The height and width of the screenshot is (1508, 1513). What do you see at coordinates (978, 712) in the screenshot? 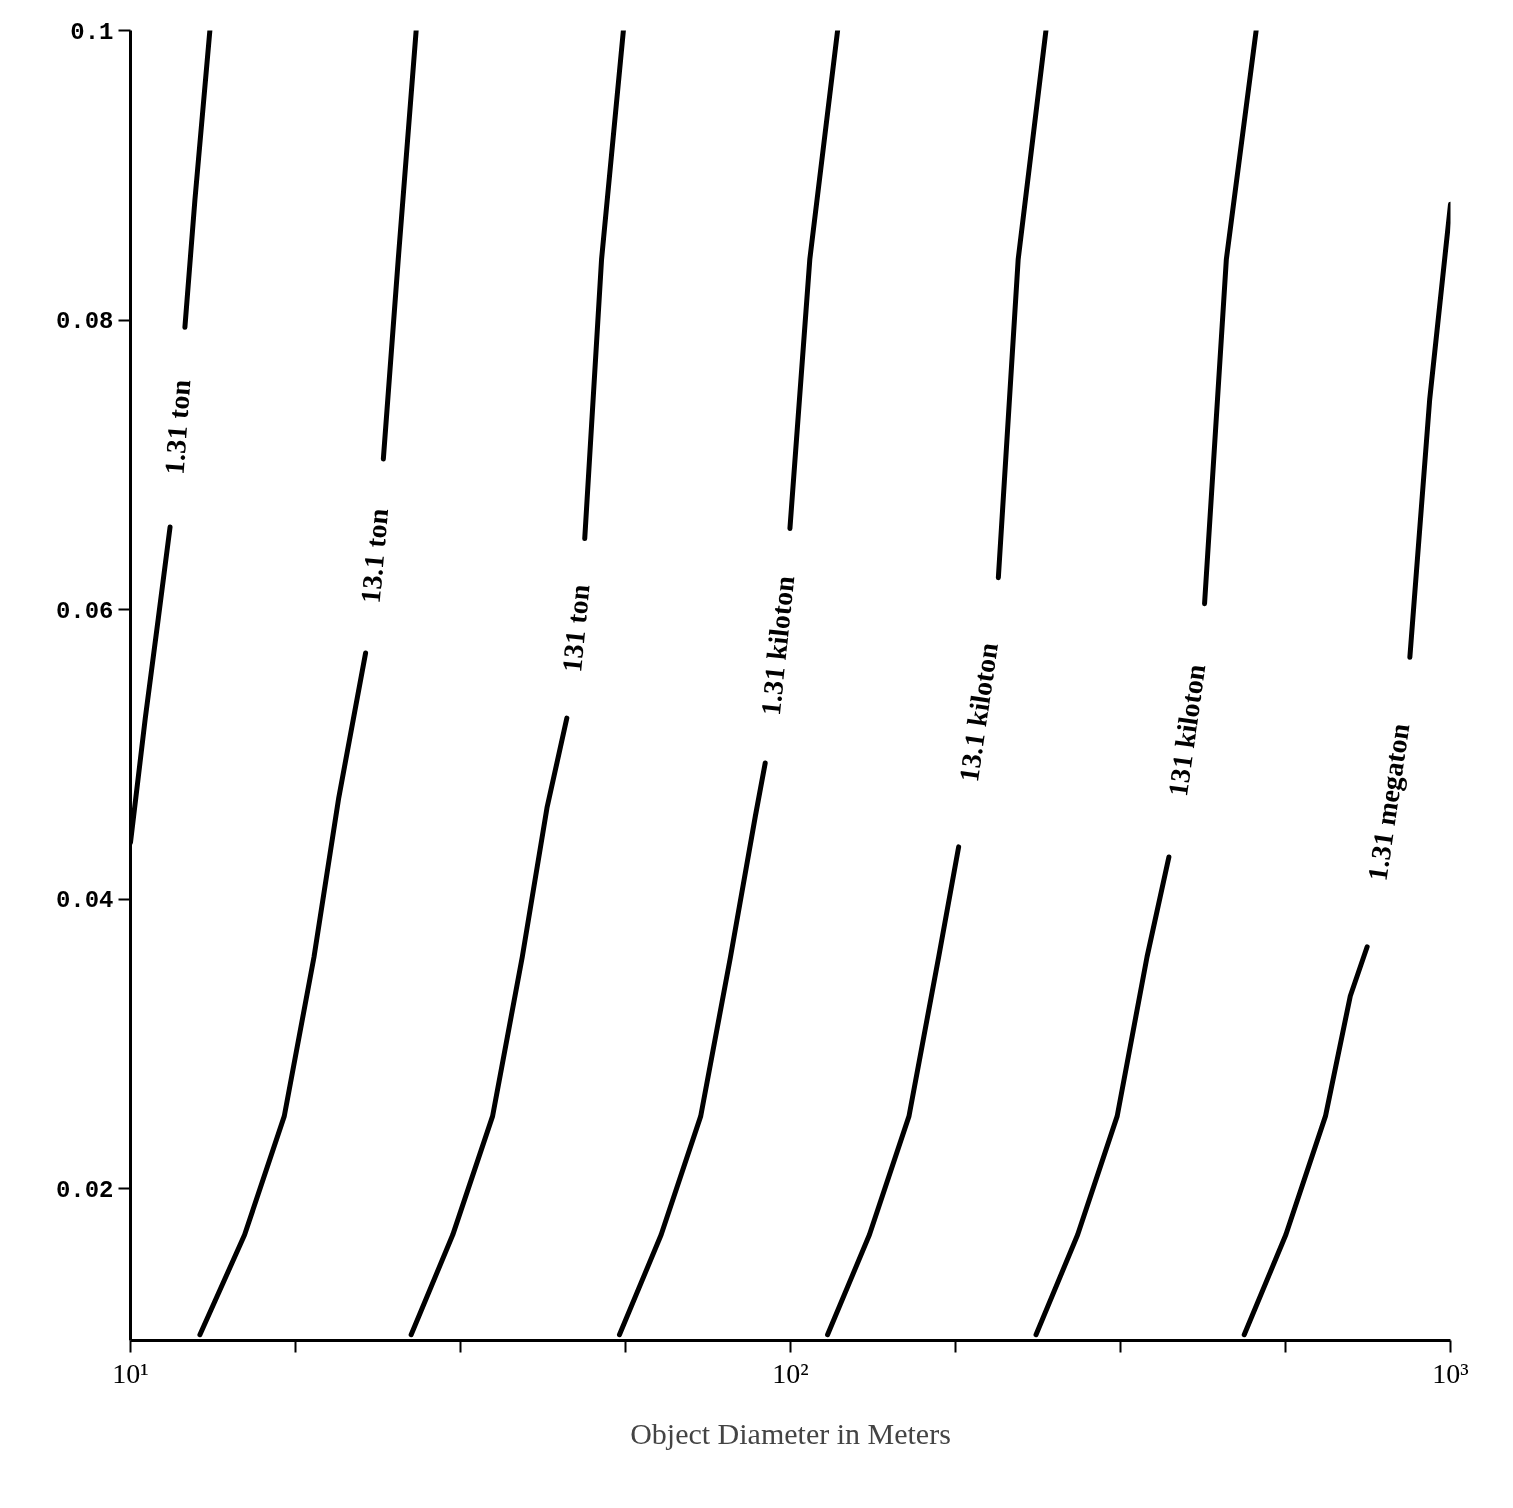
I see `text: 13.1 kiloton` at bounding box center [978, 712].